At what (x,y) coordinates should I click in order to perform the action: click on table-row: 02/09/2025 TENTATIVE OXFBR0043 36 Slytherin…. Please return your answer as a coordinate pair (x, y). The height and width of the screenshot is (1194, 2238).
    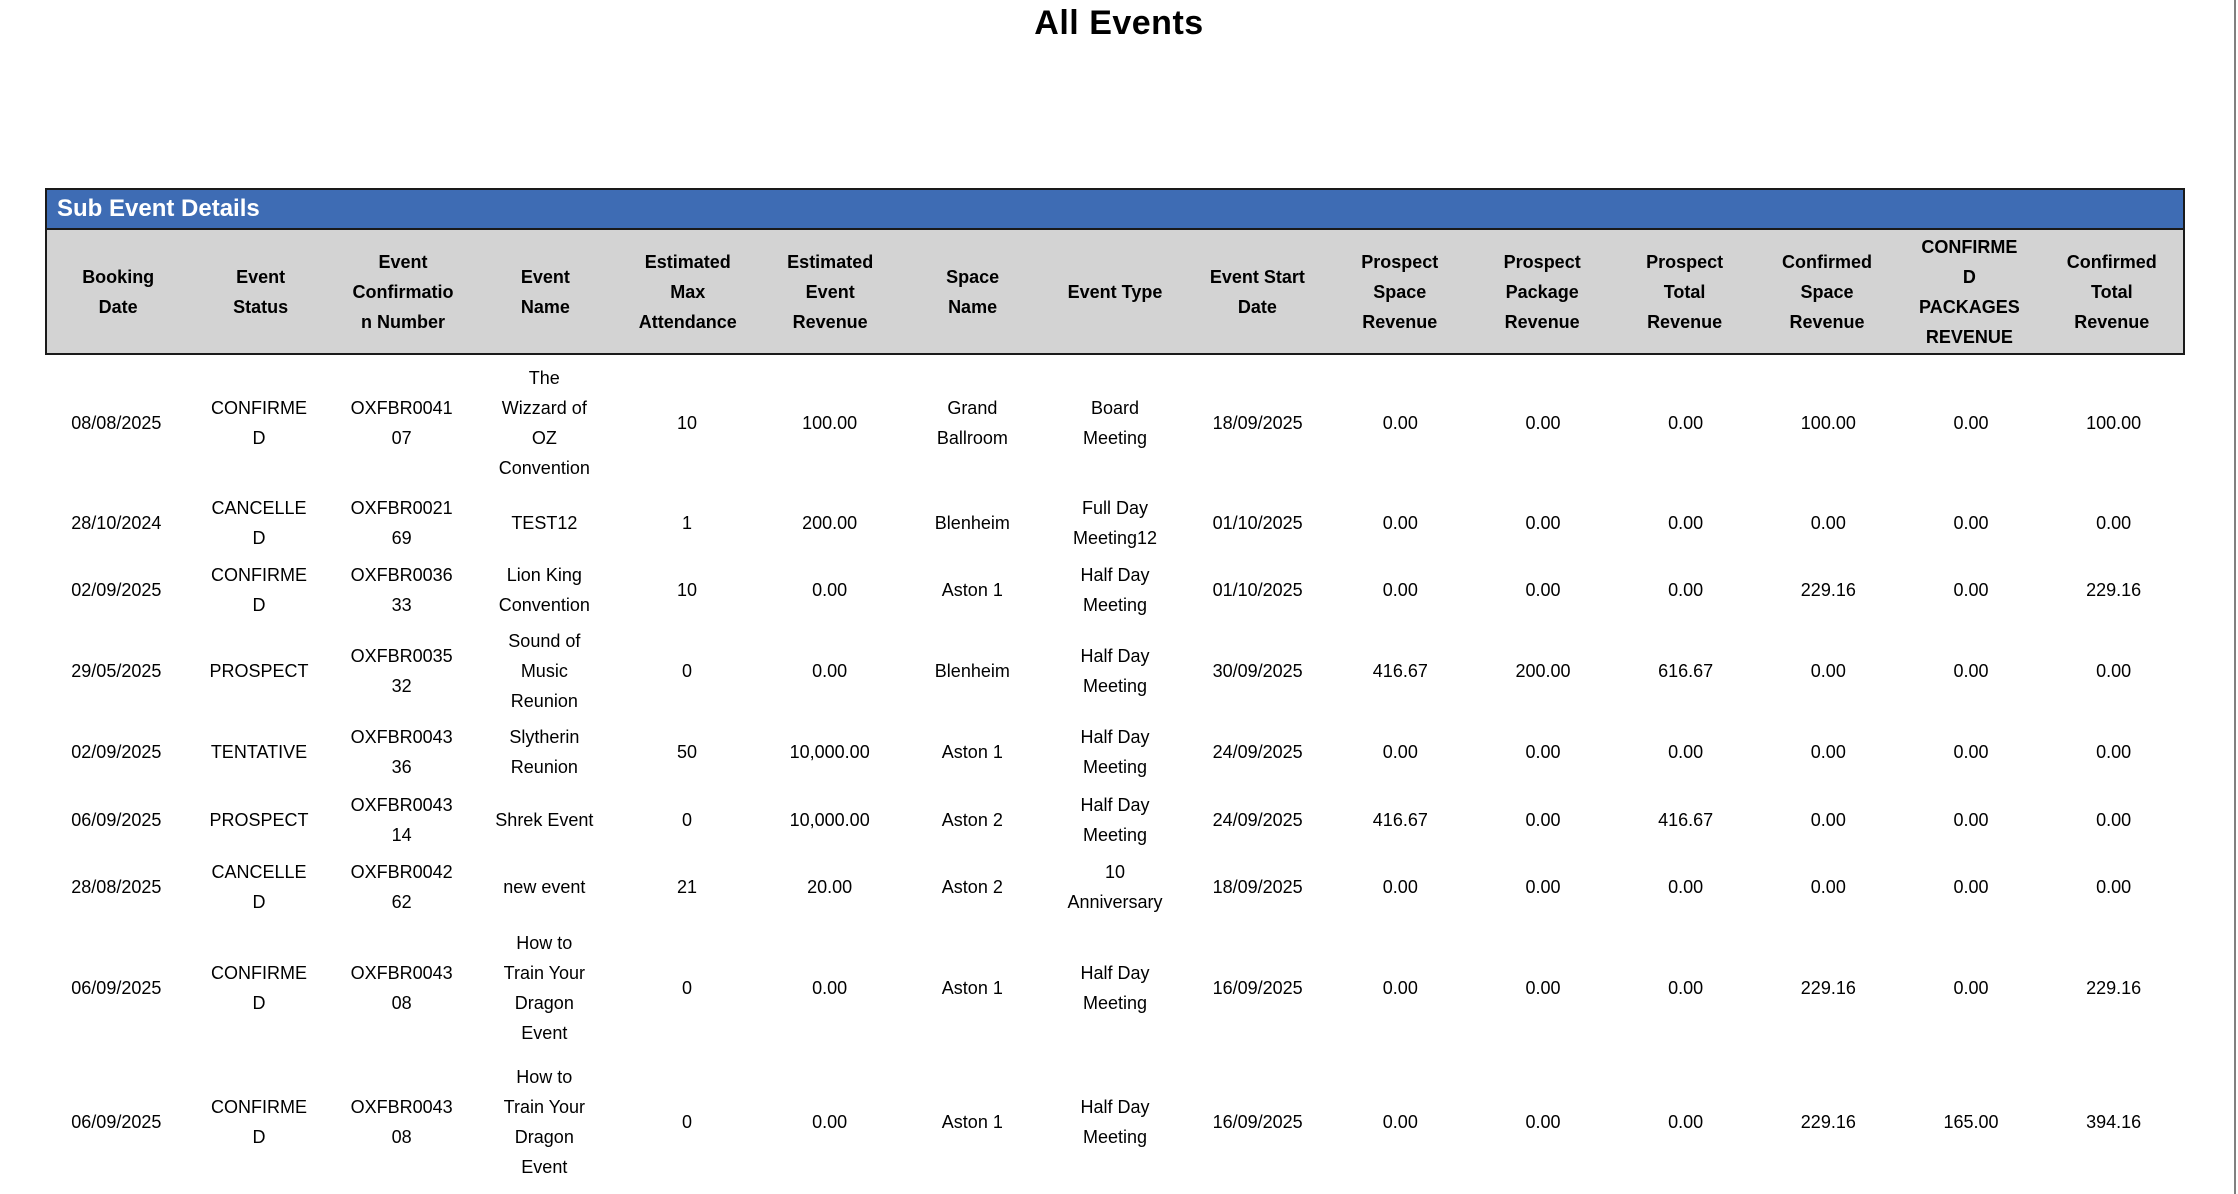
    Looking at the image, I should click on (1115, 752).